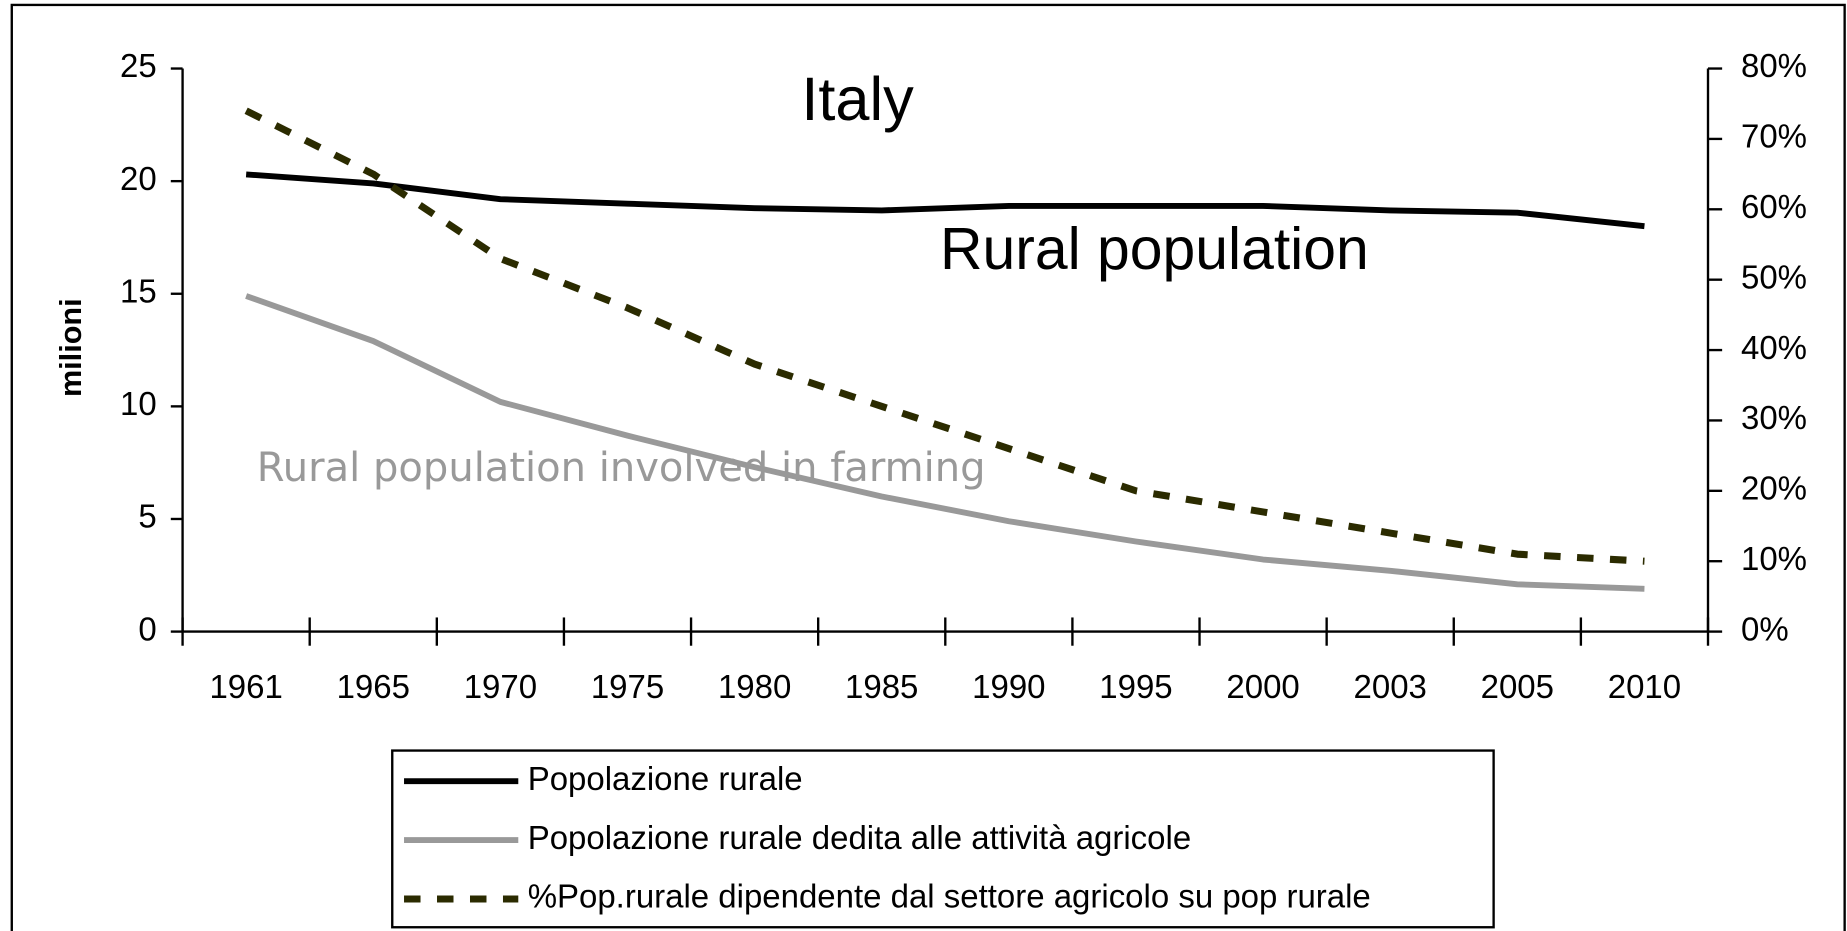 This screenshot has height=931, width=1847. Describe the element at coordinates (1774, 65) in the screenshot. I see `y2-tick-label: 80%` at that location.